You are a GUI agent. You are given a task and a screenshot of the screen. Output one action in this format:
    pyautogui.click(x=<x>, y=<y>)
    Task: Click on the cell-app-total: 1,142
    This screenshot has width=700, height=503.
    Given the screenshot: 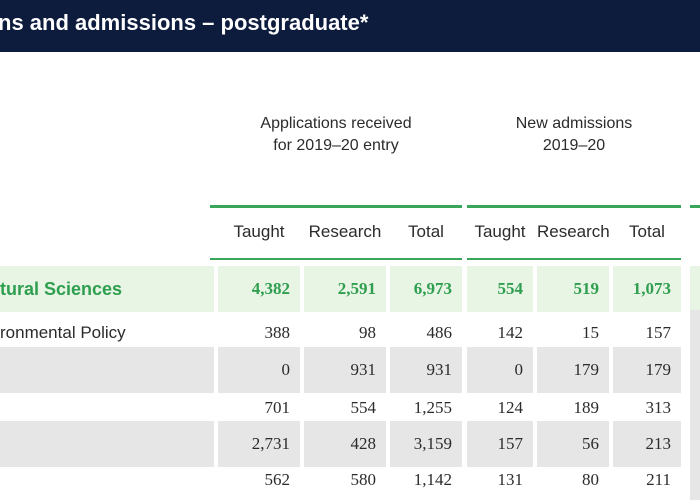 What is the action you would take?
    pyautogui.click(x=432, y=479)
    